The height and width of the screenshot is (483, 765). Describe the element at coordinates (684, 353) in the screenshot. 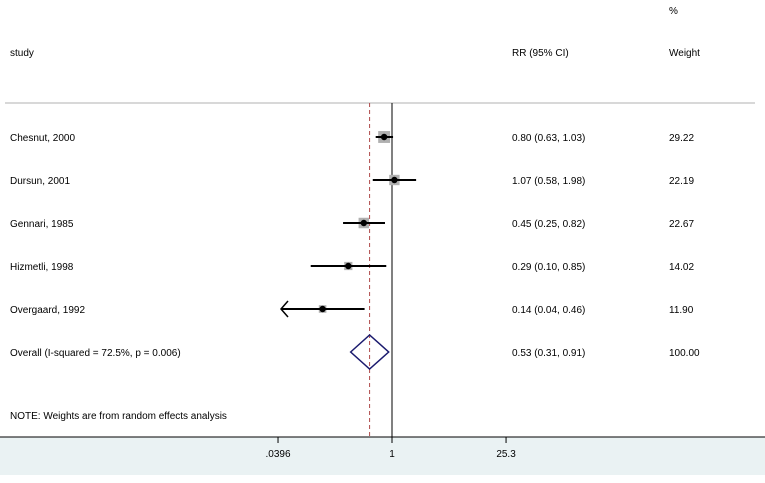

I see `overall-weight: 100.00` at that location.